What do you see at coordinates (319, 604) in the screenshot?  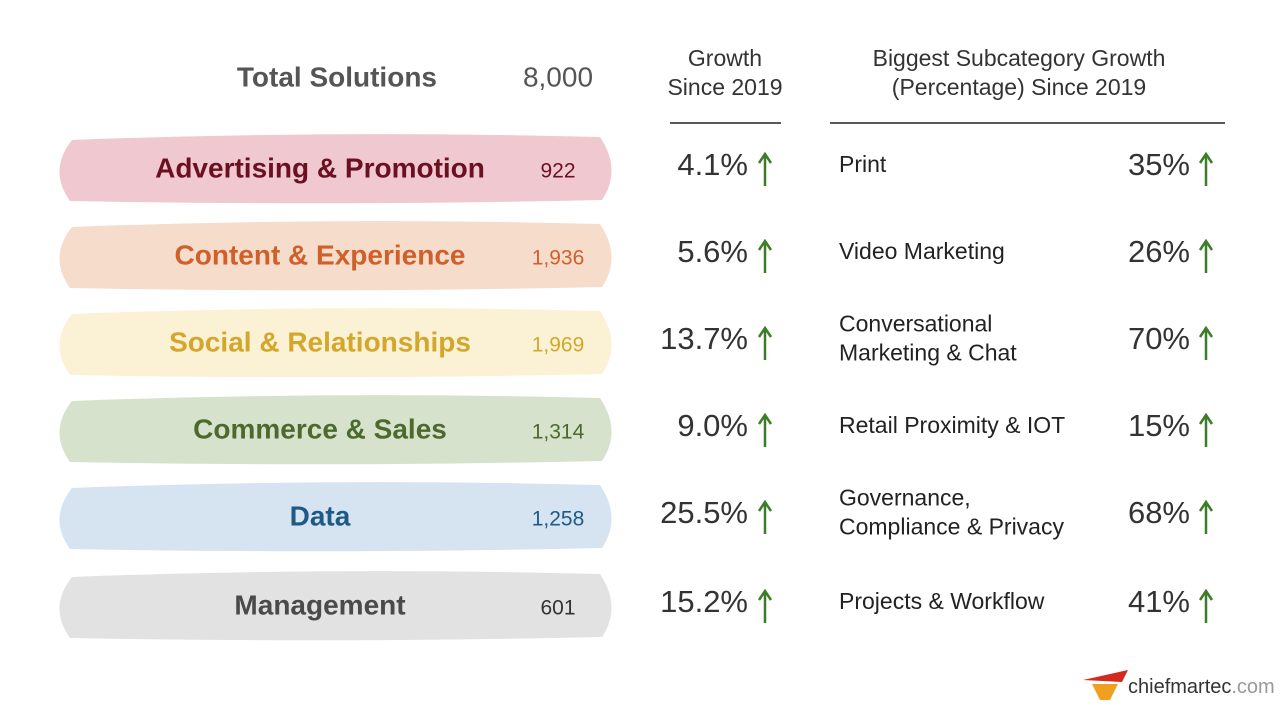 I see `category-name: Management` at bounding box center [319, 604].